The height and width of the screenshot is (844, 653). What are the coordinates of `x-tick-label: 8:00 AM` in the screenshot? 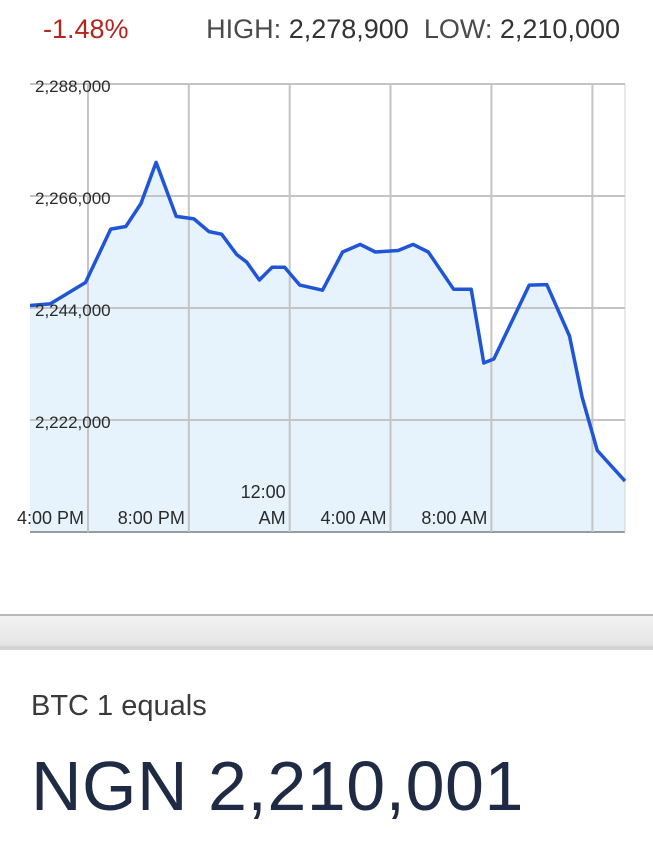 It's located at (454, 518).